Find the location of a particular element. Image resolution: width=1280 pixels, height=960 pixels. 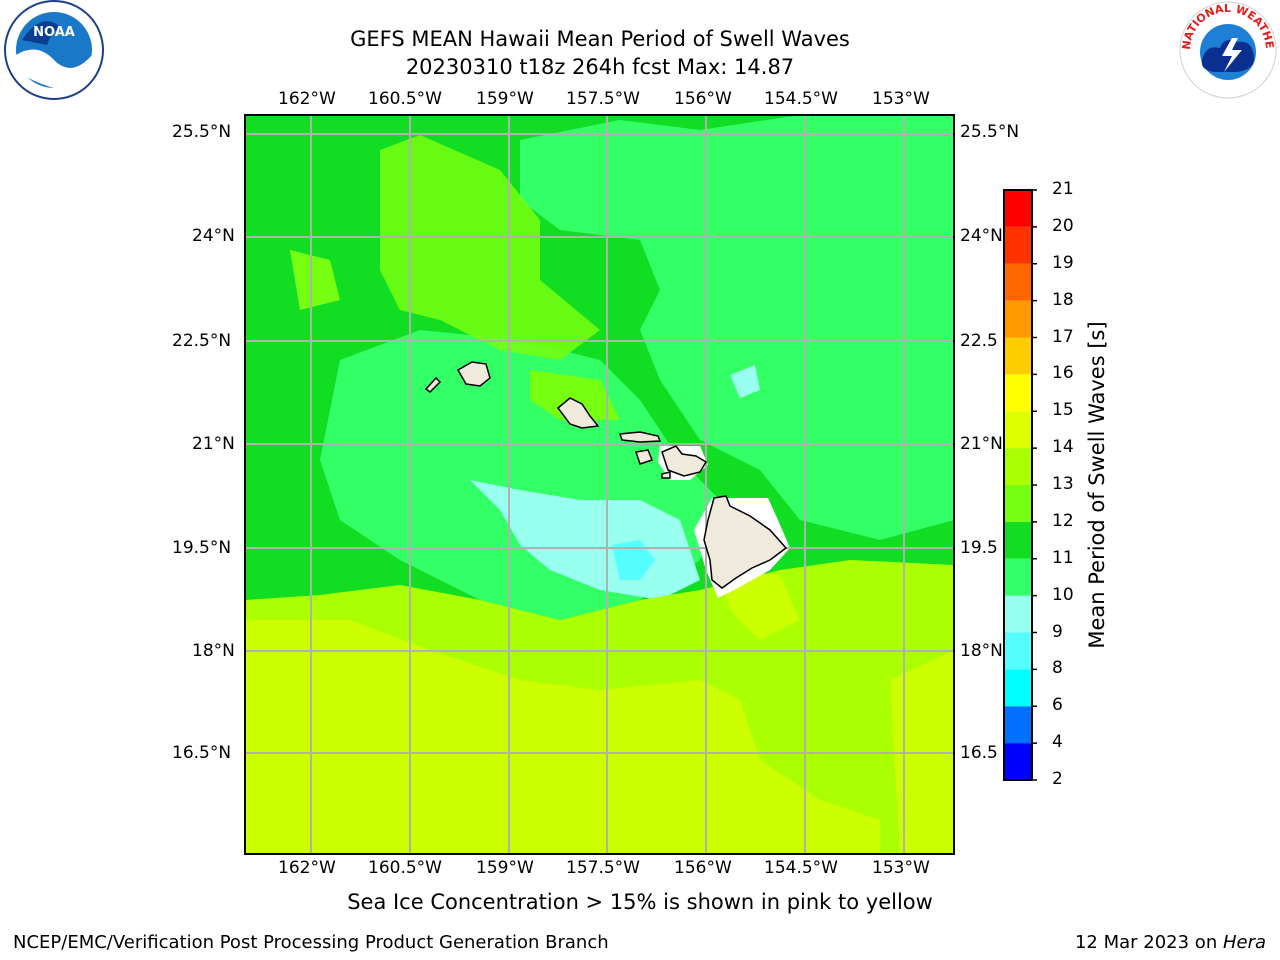

lon-tick-bottom-6: 153°W is located at coordinates (901, 868).